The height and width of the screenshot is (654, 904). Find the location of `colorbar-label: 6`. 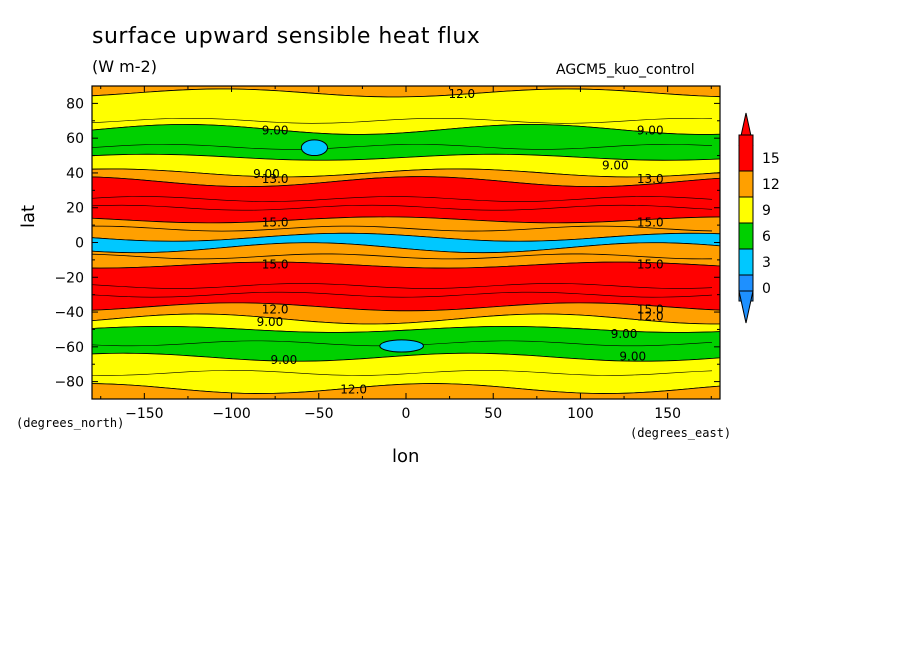

colorbar-label: 6 is located at coordinates (766, 237).